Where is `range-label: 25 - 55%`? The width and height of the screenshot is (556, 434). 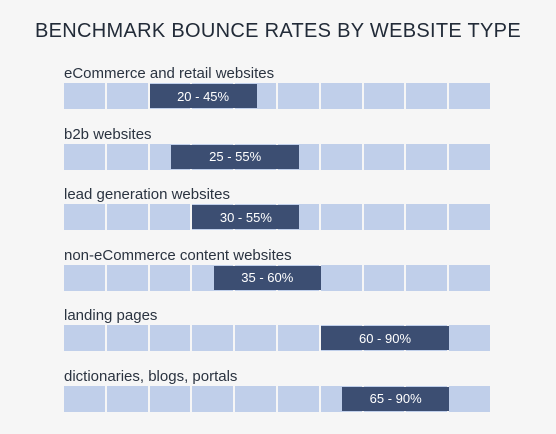 range-label: 25 - 55% is located at coordinates (235, 156).